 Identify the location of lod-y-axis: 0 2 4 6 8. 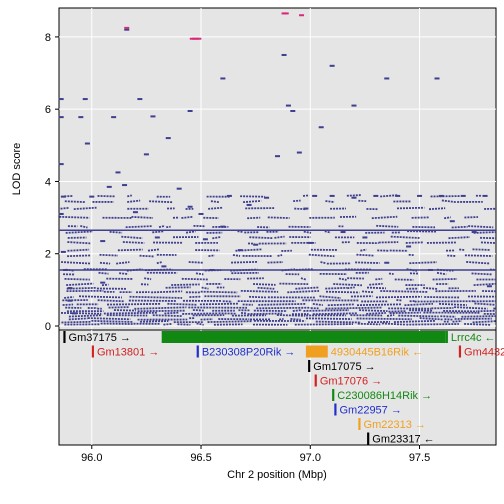
(52, 182).